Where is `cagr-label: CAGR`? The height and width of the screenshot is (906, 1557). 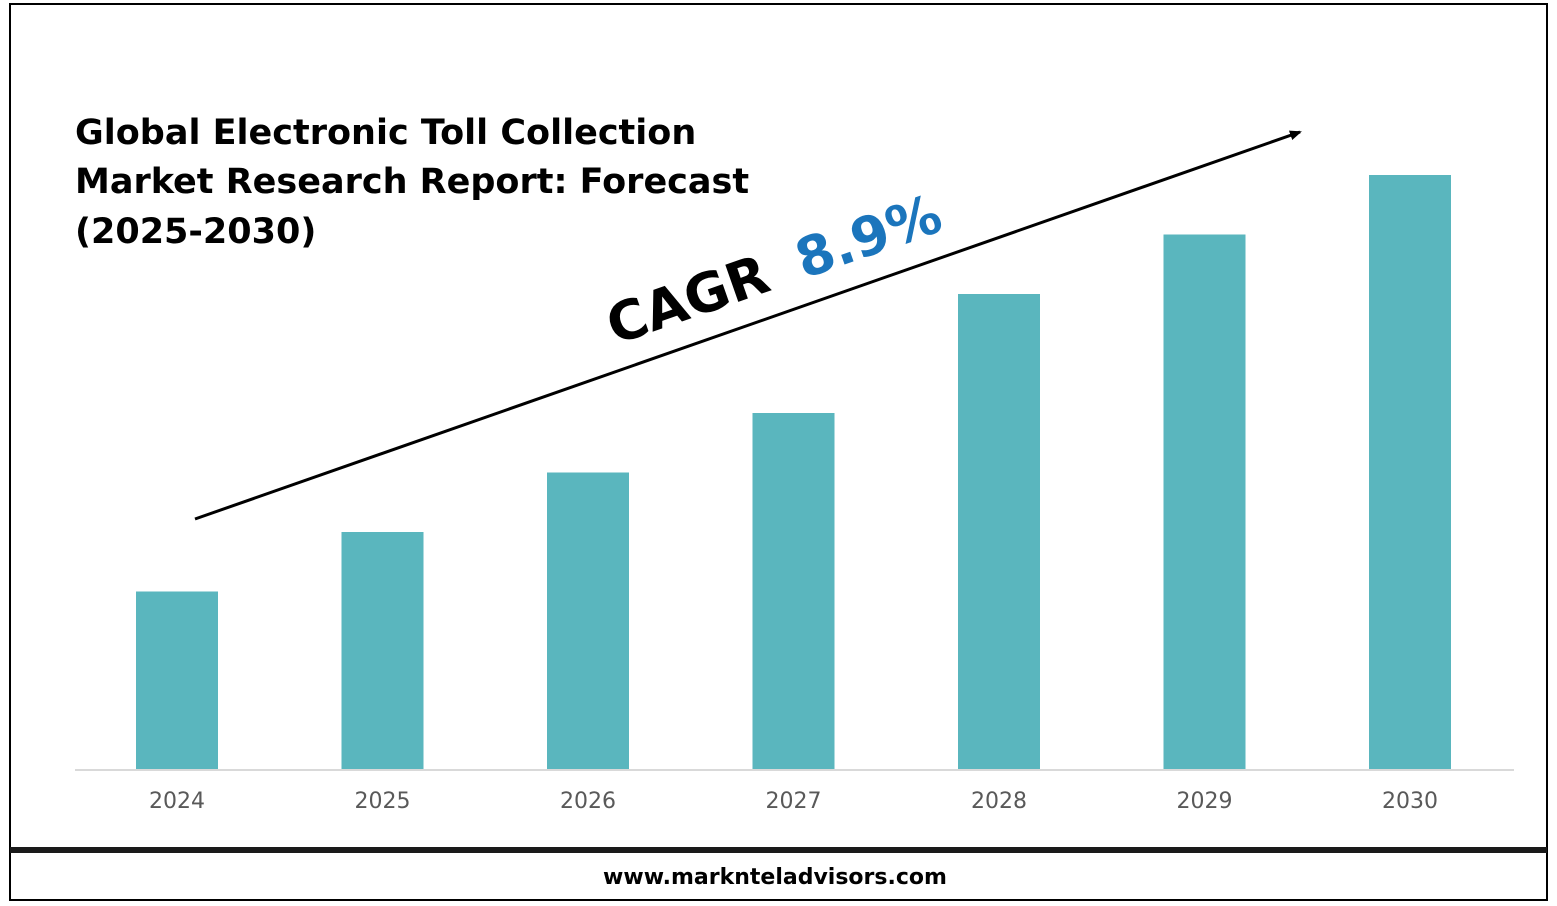
cagr-label: CAGR is located at coordinates (687, 300).